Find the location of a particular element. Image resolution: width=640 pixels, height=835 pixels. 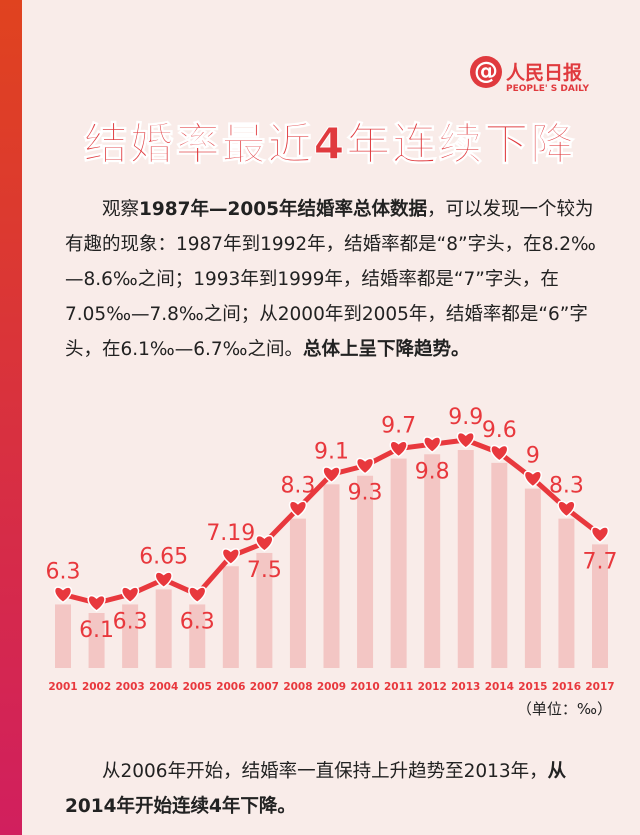

value-label: 7.7 is located at coordinates (600, 561).